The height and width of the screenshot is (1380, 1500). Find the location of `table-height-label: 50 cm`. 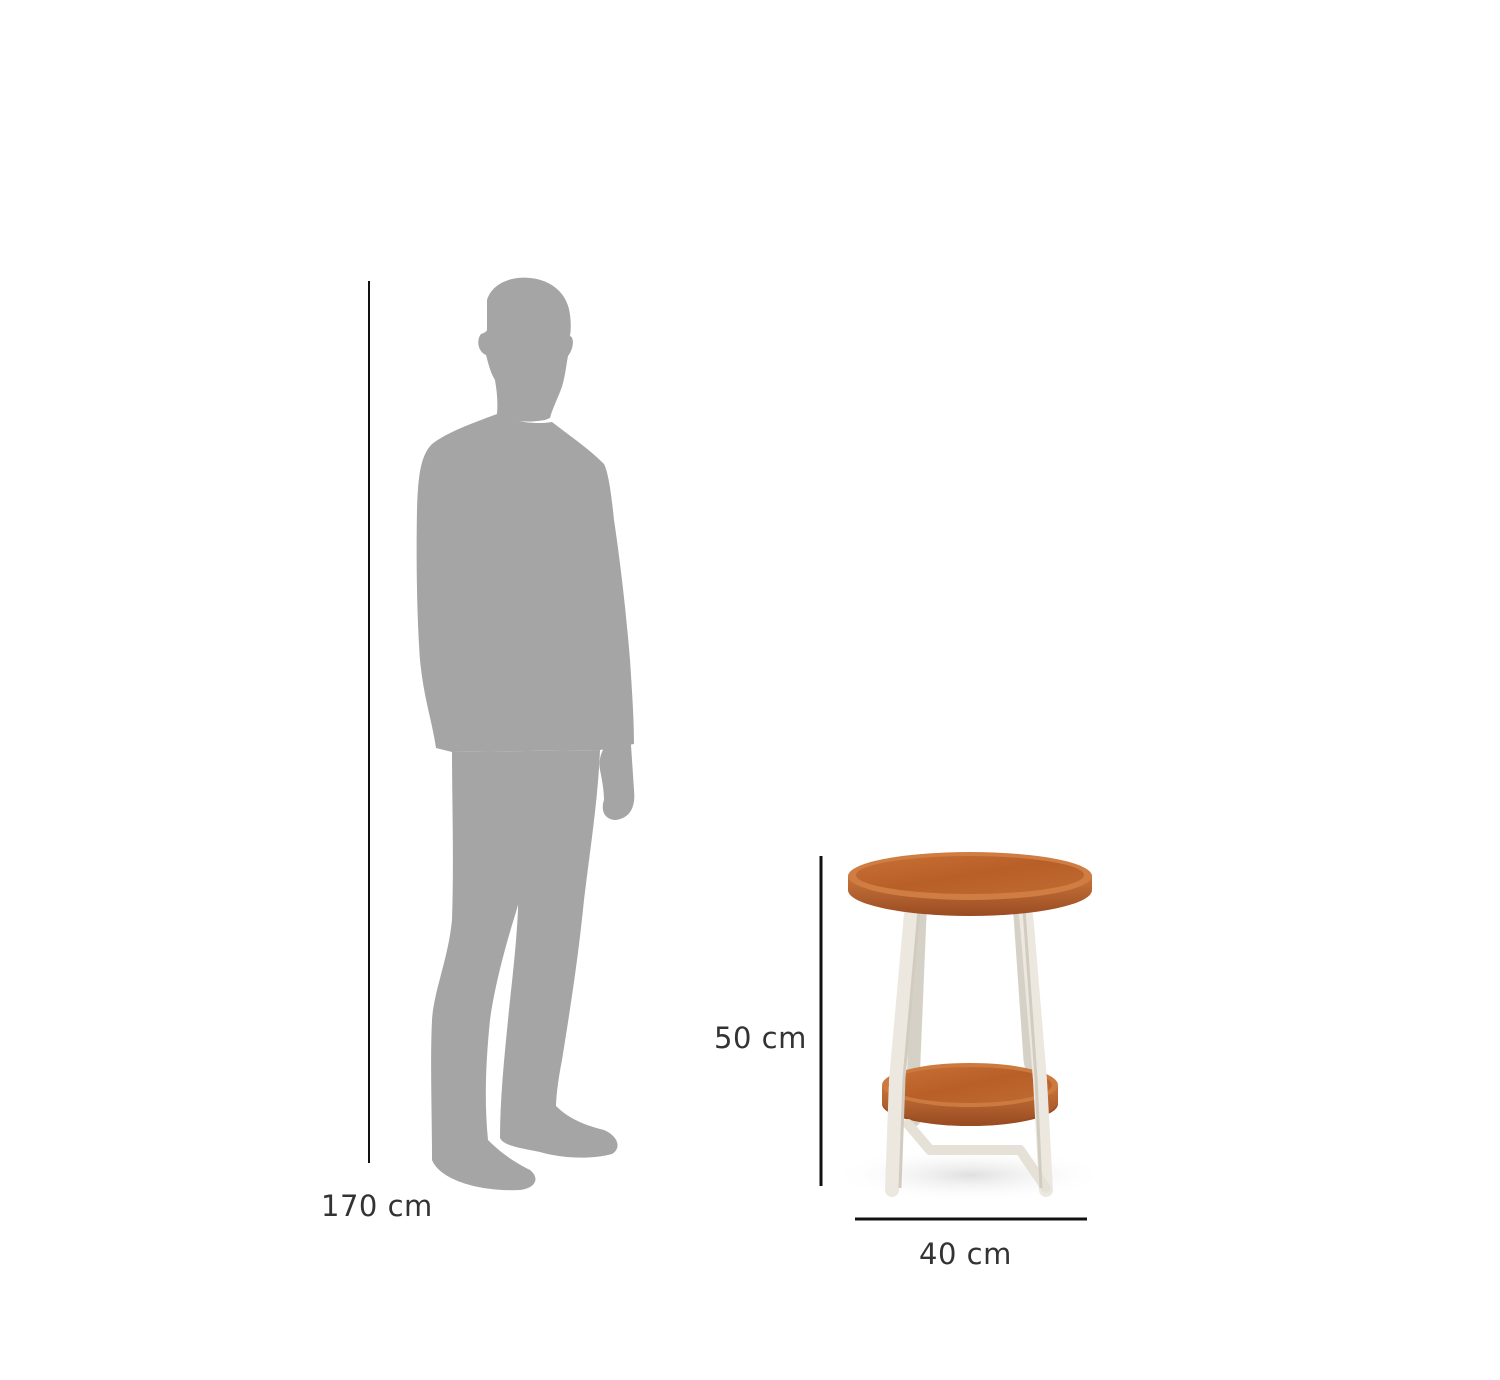

table-height-label: 50 cm is located at coordinates (760, 1038).